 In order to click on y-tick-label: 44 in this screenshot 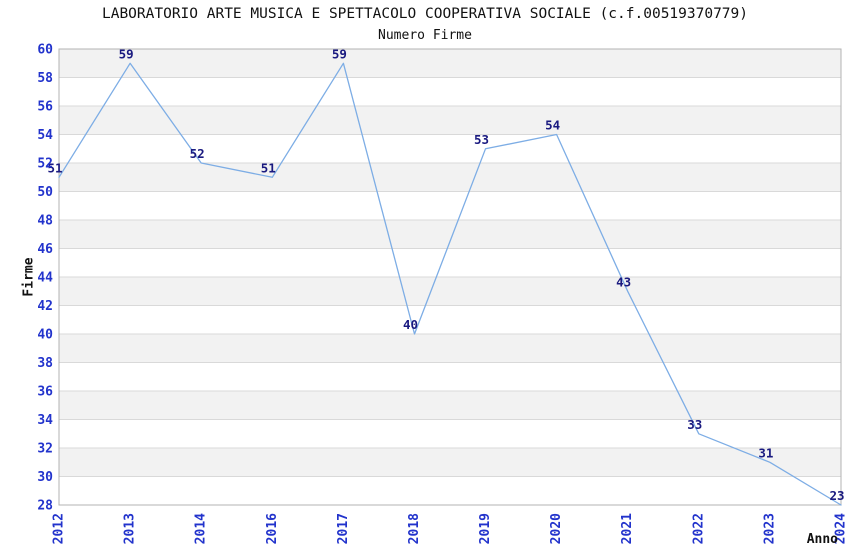, I will do `click(45, 278)`.